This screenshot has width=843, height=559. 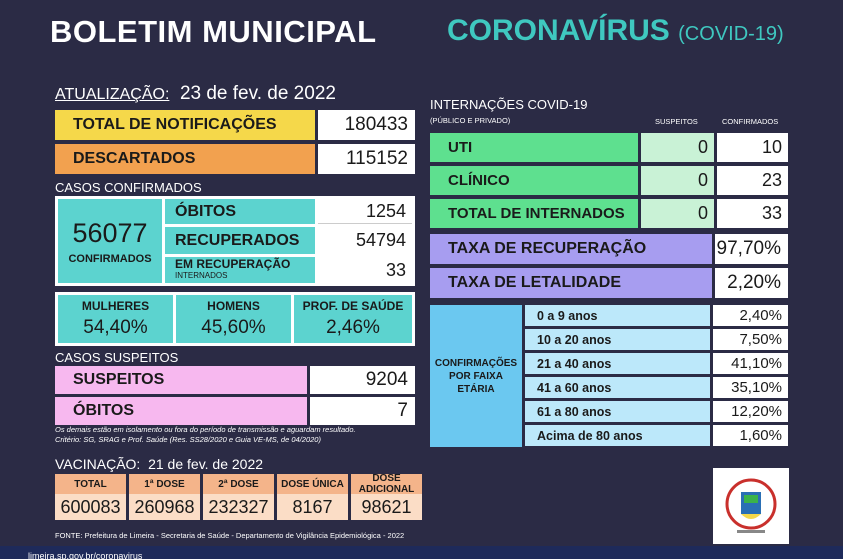 I want to click on men-label: HOMENS, so click(x=233, y=306).